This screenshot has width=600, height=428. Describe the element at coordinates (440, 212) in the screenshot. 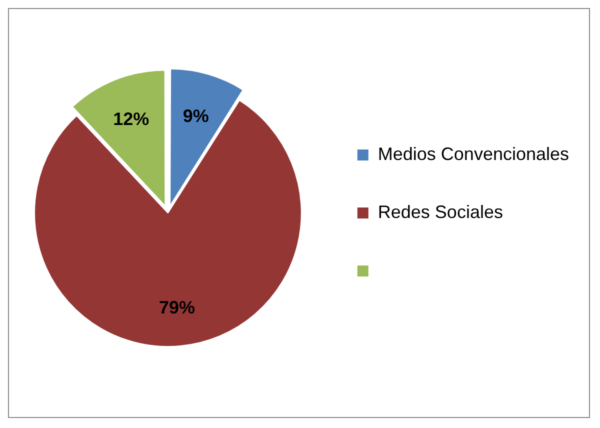

I see `legend-label: Redes Sociales` at that location.